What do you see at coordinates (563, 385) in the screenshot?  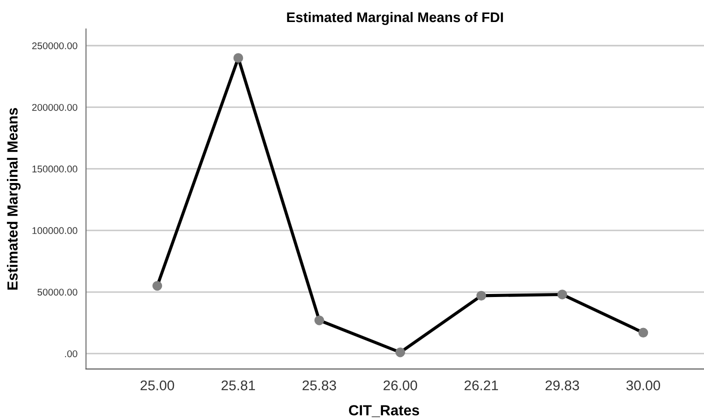 I see `x-tick-label: 29.83` at bounding box center [563, 385].